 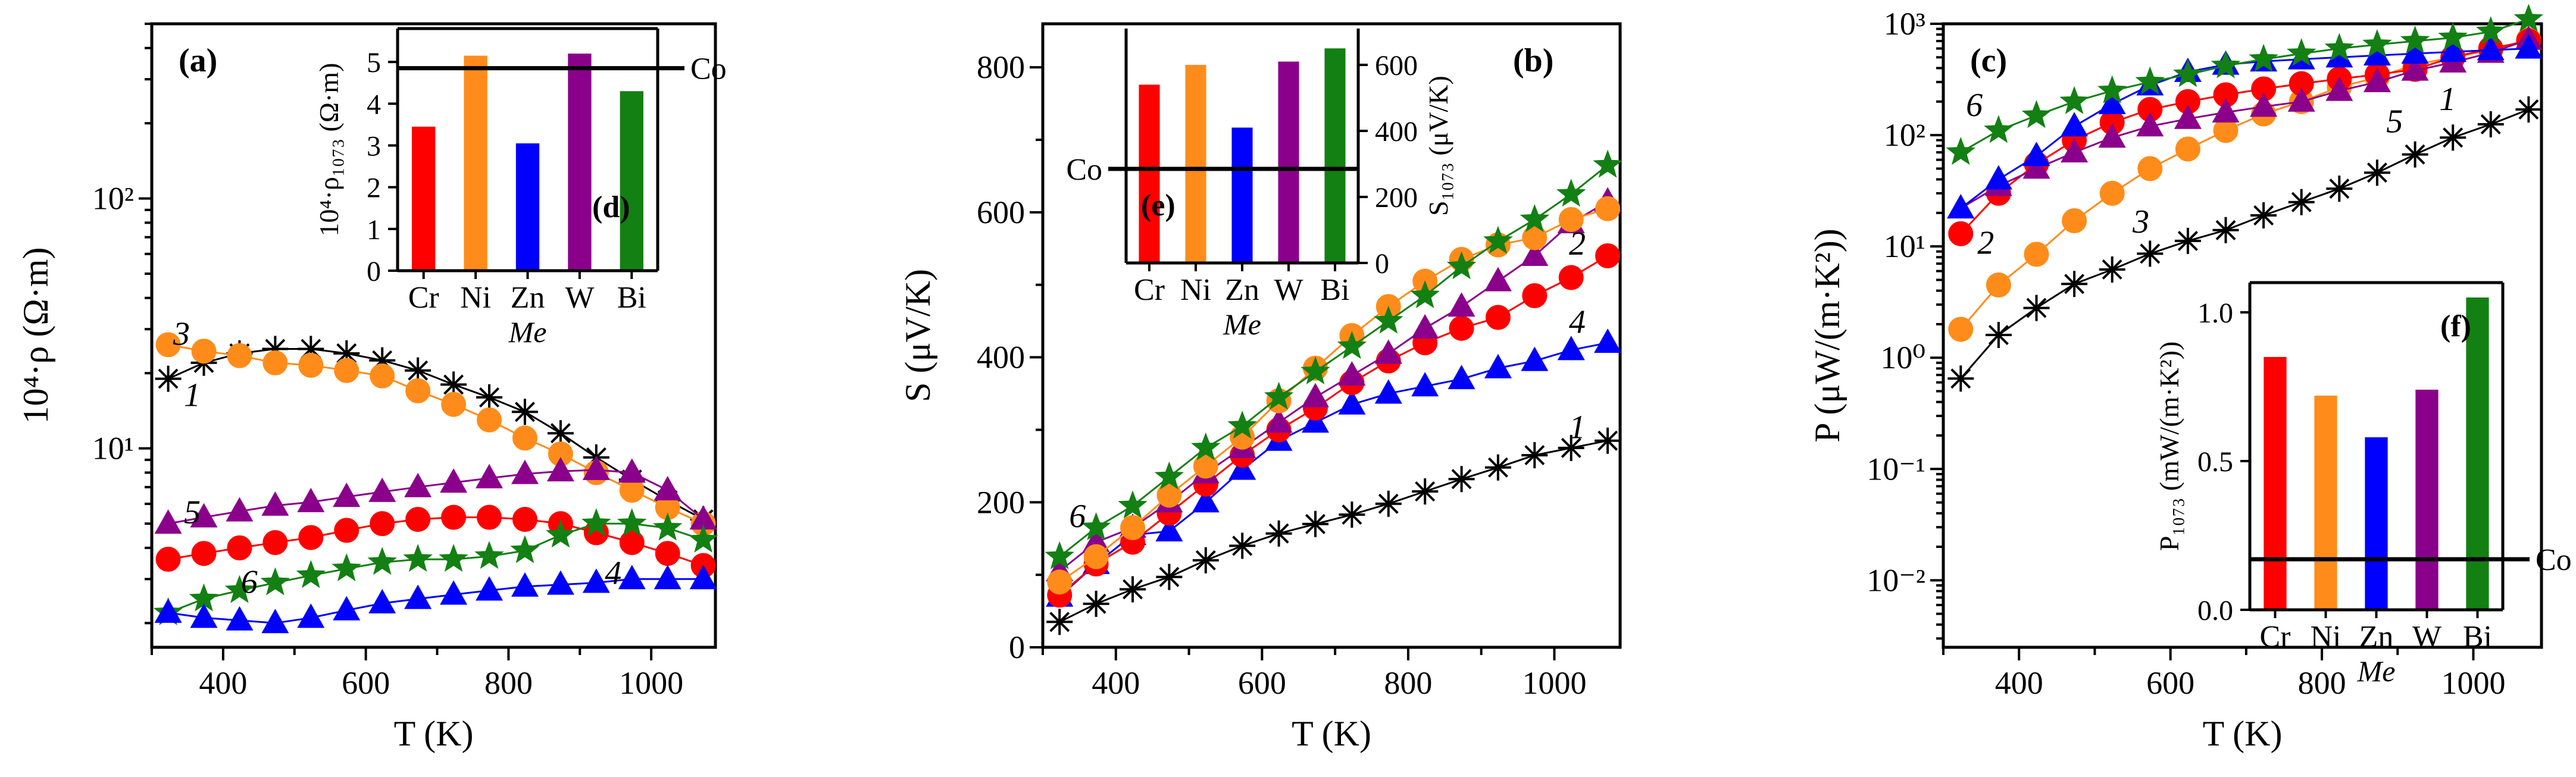 What do you see at coordinates (1158, 206) in the screenshot?
I see `inset-panel-label: (e)` at bounding box center [1158, 206].